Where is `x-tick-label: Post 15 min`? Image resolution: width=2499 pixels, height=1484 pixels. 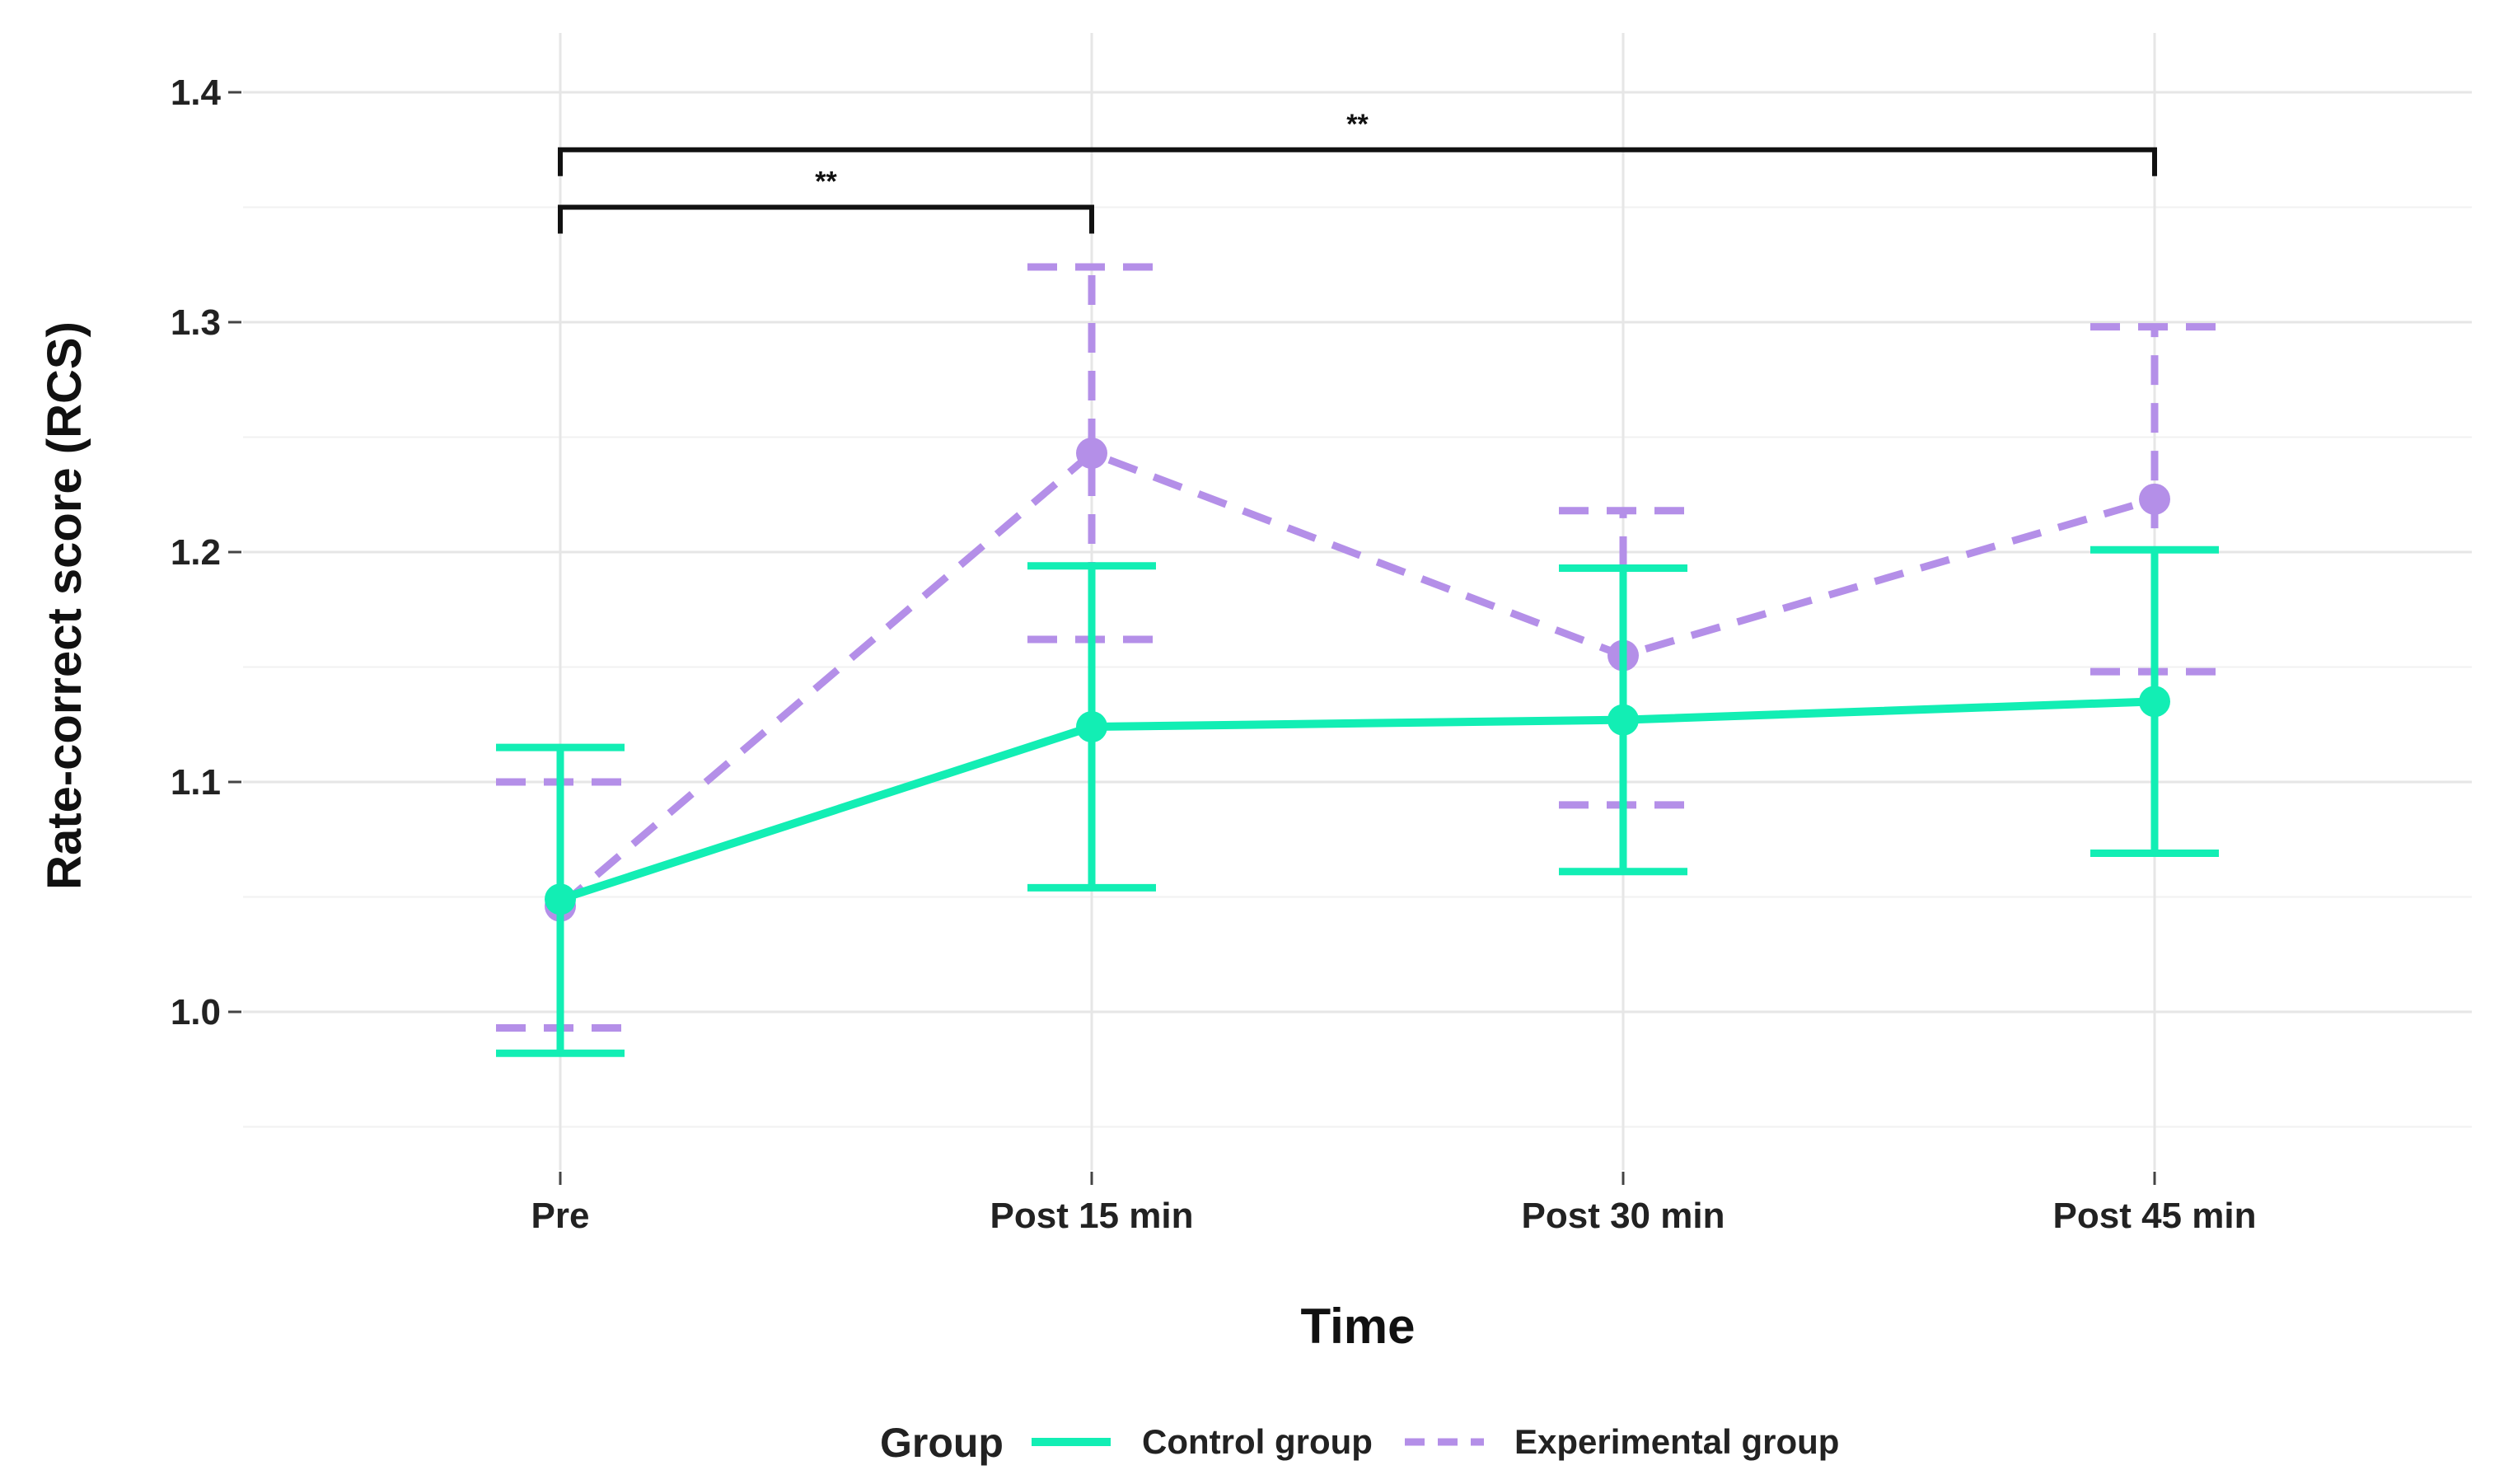
x-tick-label: Post 15 min is located at coordinates (1092, 1216).